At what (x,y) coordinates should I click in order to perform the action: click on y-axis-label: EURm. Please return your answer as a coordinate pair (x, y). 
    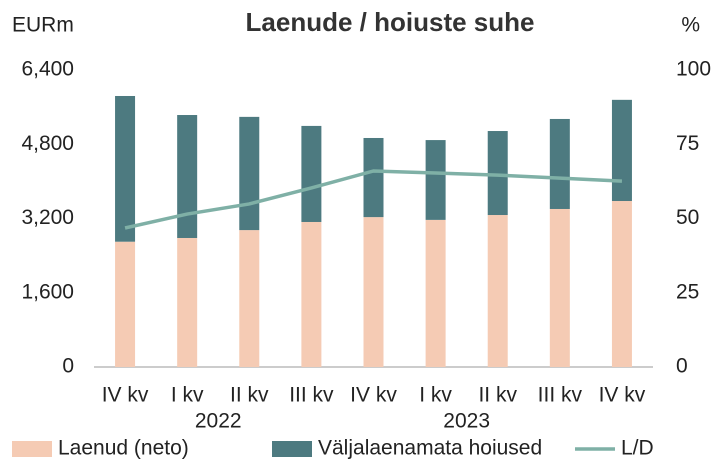
    Looking at the image, I should click on (43, 25).